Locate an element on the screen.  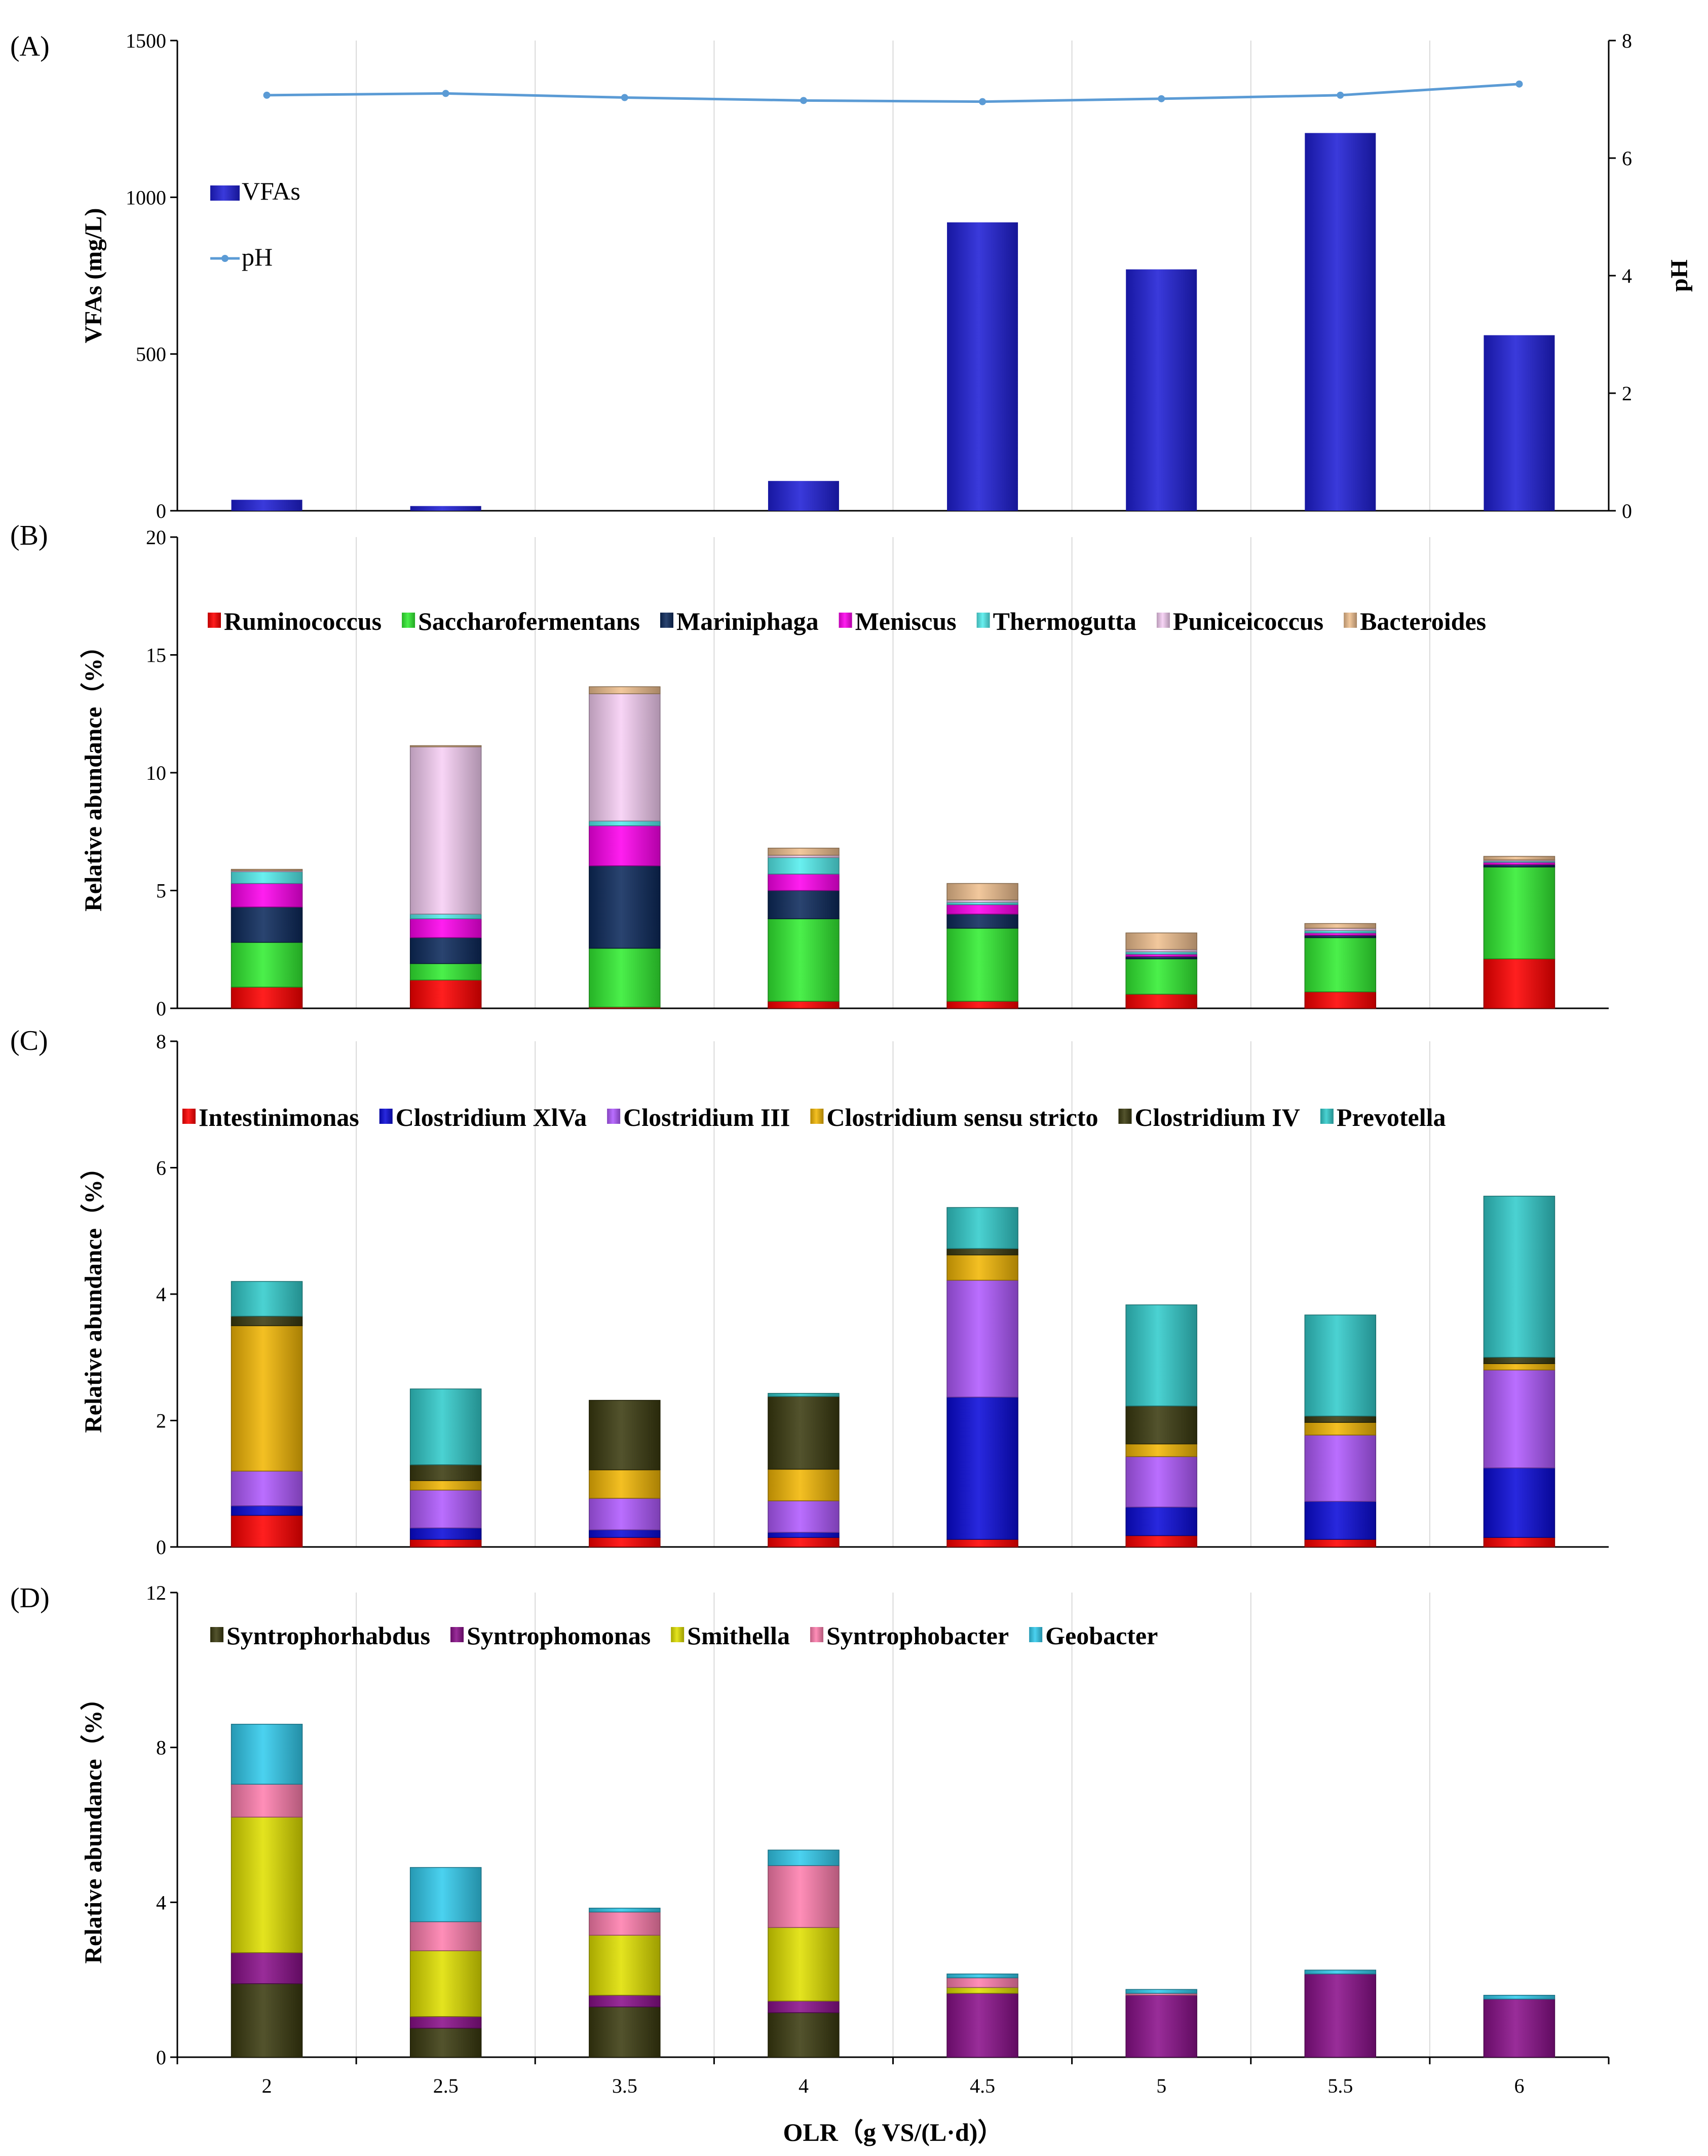
bar-clostridium-iii-4.5 is located at coordinates (982, 1338).